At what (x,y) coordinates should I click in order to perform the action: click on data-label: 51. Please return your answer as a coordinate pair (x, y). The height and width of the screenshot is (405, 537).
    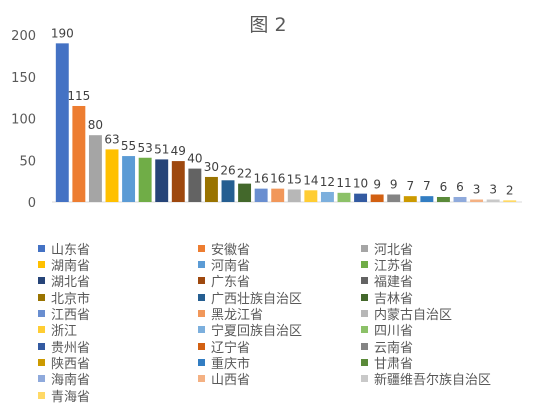
    Looking at the image, I should click on (161, 149).